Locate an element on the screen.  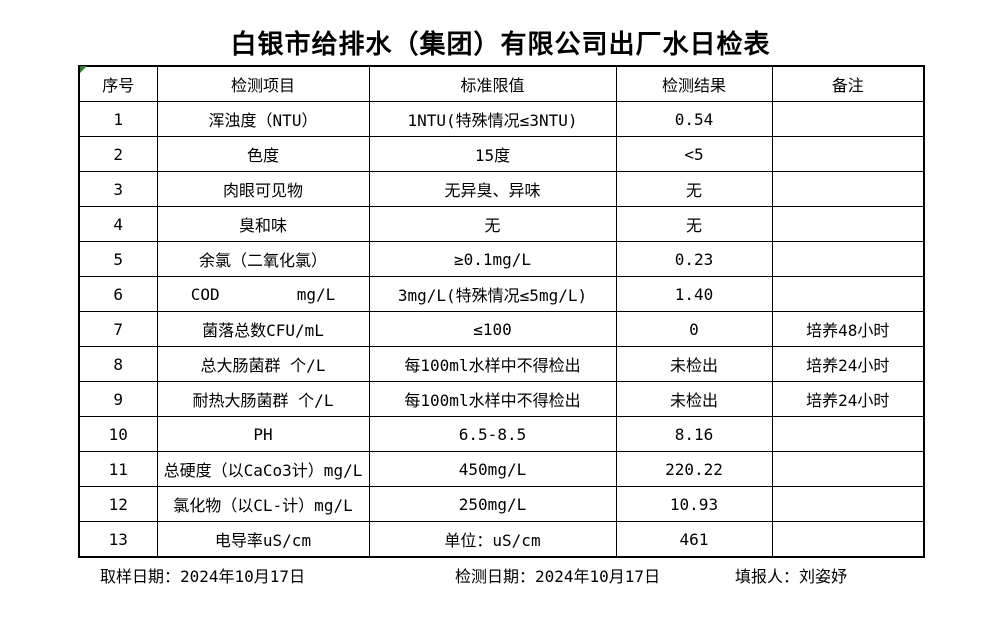
column-header: 标准限值 is located at coordinates (492, 83).